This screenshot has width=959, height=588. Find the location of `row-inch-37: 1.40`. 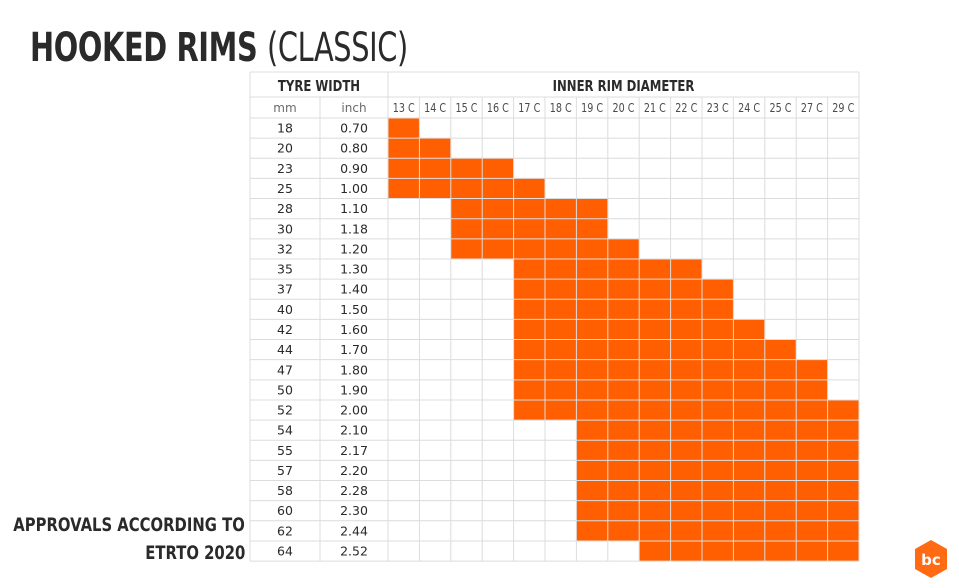

row-inch-37: 1.40 is located at coordinates (354, 289).